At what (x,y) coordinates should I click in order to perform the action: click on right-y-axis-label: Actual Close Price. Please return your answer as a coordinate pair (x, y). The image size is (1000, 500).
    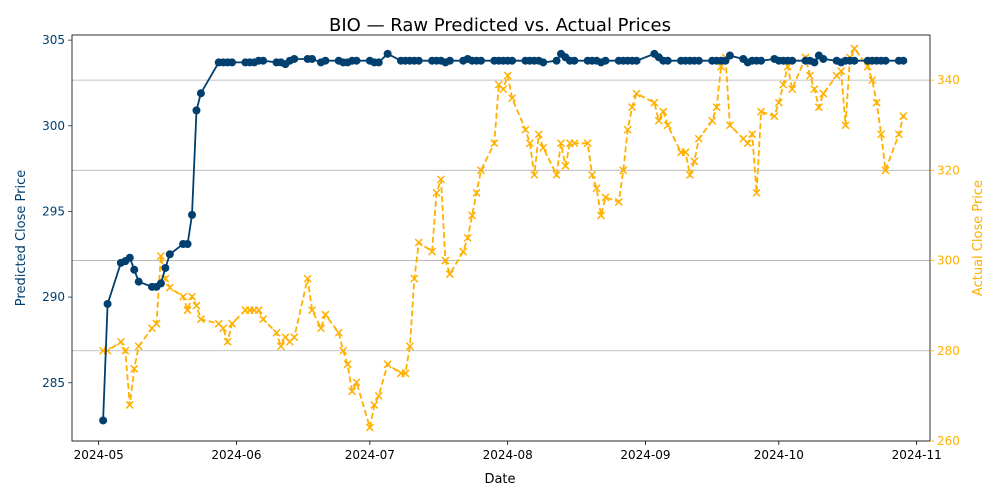
    Looking at the image, I should click on (978, 238).